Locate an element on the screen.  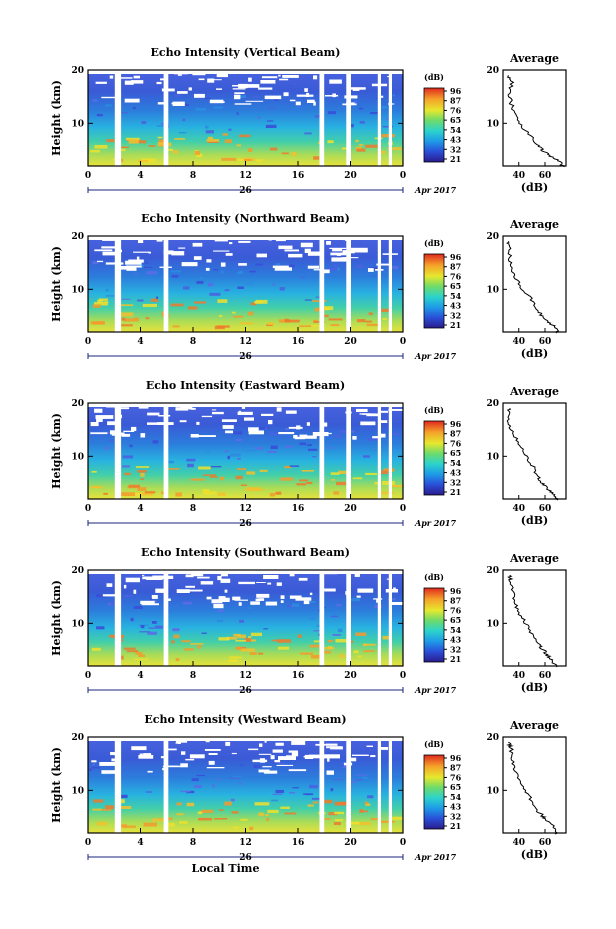
date-label: 26 is located at coordinates (245, 191).